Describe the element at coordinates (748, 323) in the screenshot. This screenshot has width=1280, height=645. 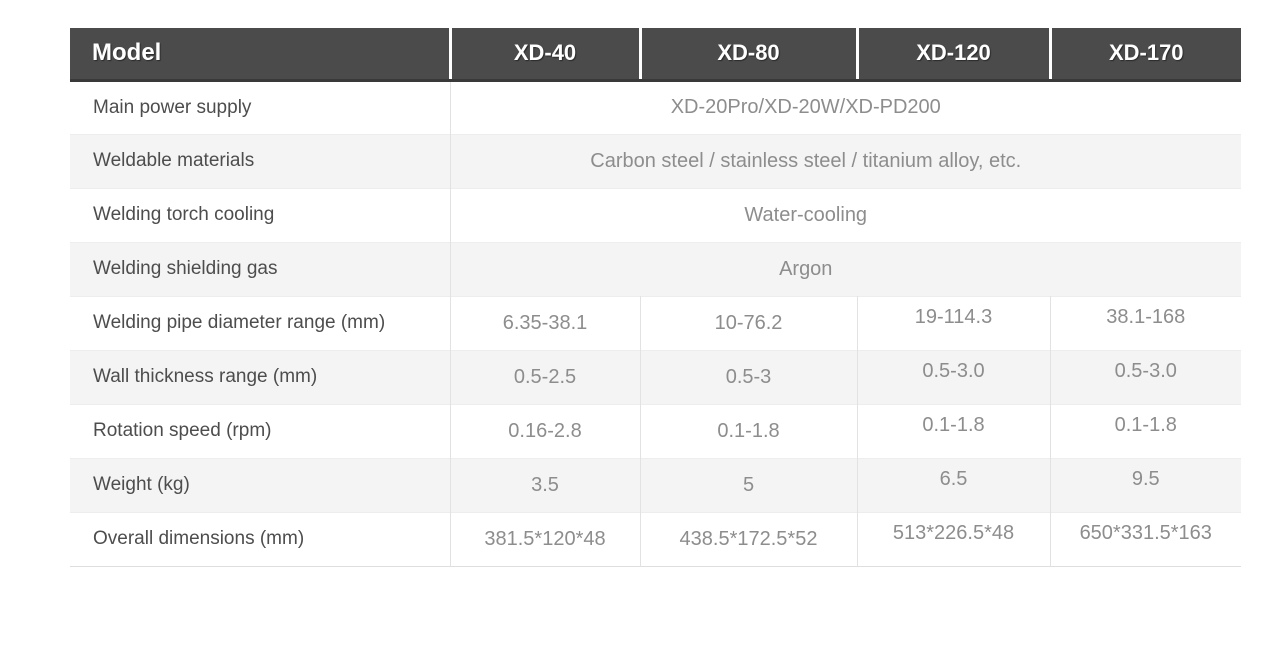
I see `cell-xd80: 10-76.2` at that location.